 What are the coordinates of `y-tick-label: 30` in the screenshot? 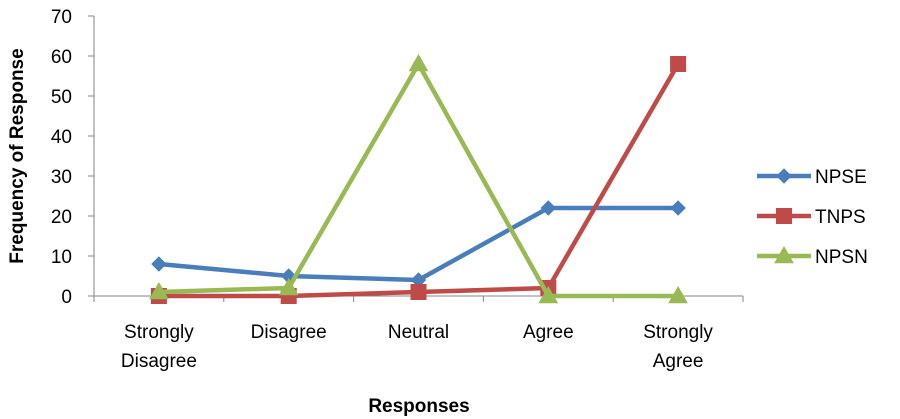 It's located at (61, 177).